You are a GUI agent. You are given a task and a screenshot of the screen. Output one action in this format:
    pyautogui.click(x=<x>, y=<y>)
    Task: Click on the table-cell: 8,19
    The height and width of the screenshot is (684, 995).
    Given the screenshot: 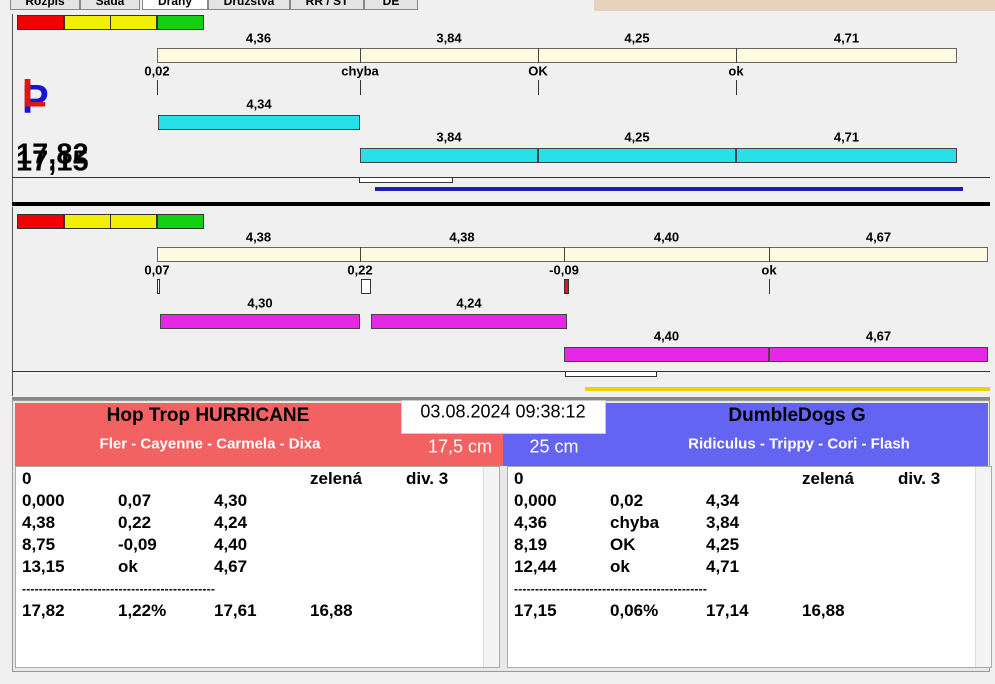 What is the action you would take?
    pyautogui.click(x=531, y=544)
    